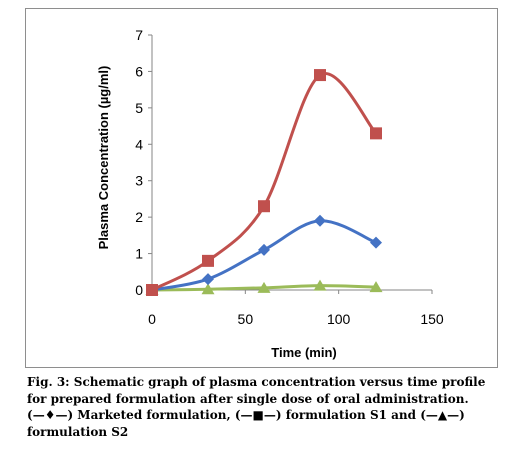 This screenshot has width=523, height=460. What do you see at coordinates (432, 319) in the screenshot?
I see `x-tick-label: 150` at bounding box center [432, 319].